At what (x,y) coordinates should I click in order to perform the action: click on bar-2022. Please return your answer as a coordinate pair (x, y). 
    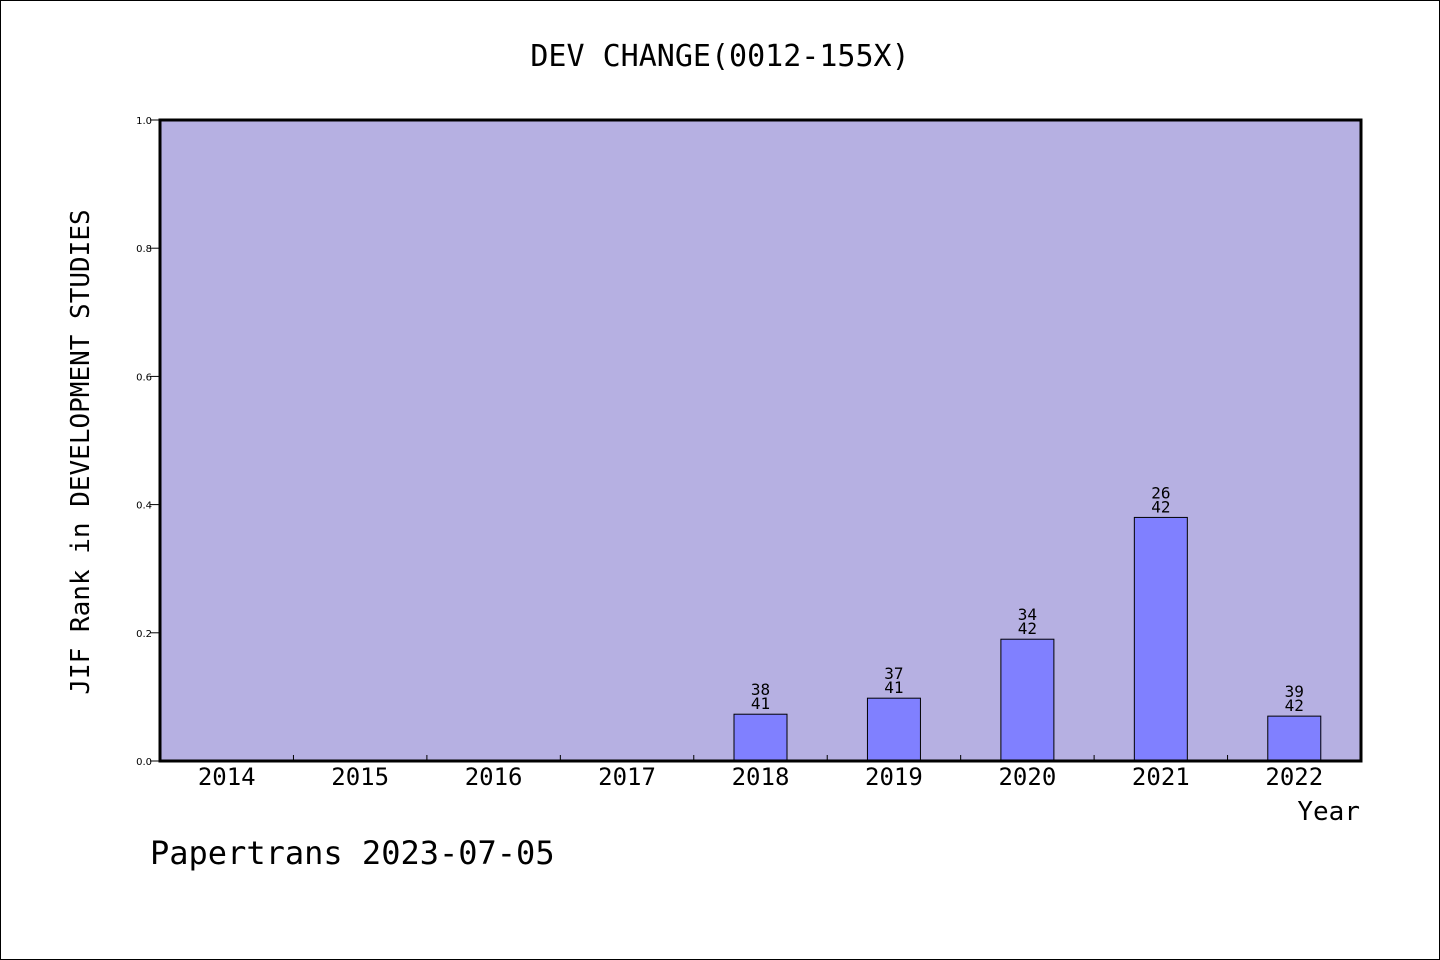
    Looking at the image, I should click on (1294, 738).